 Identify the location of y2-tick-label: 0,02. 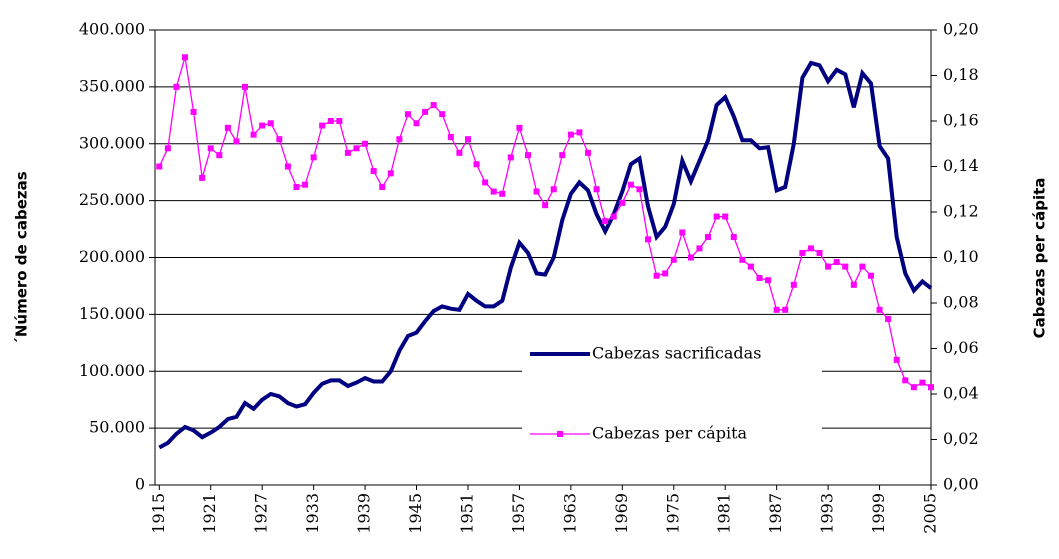
(961, 438).